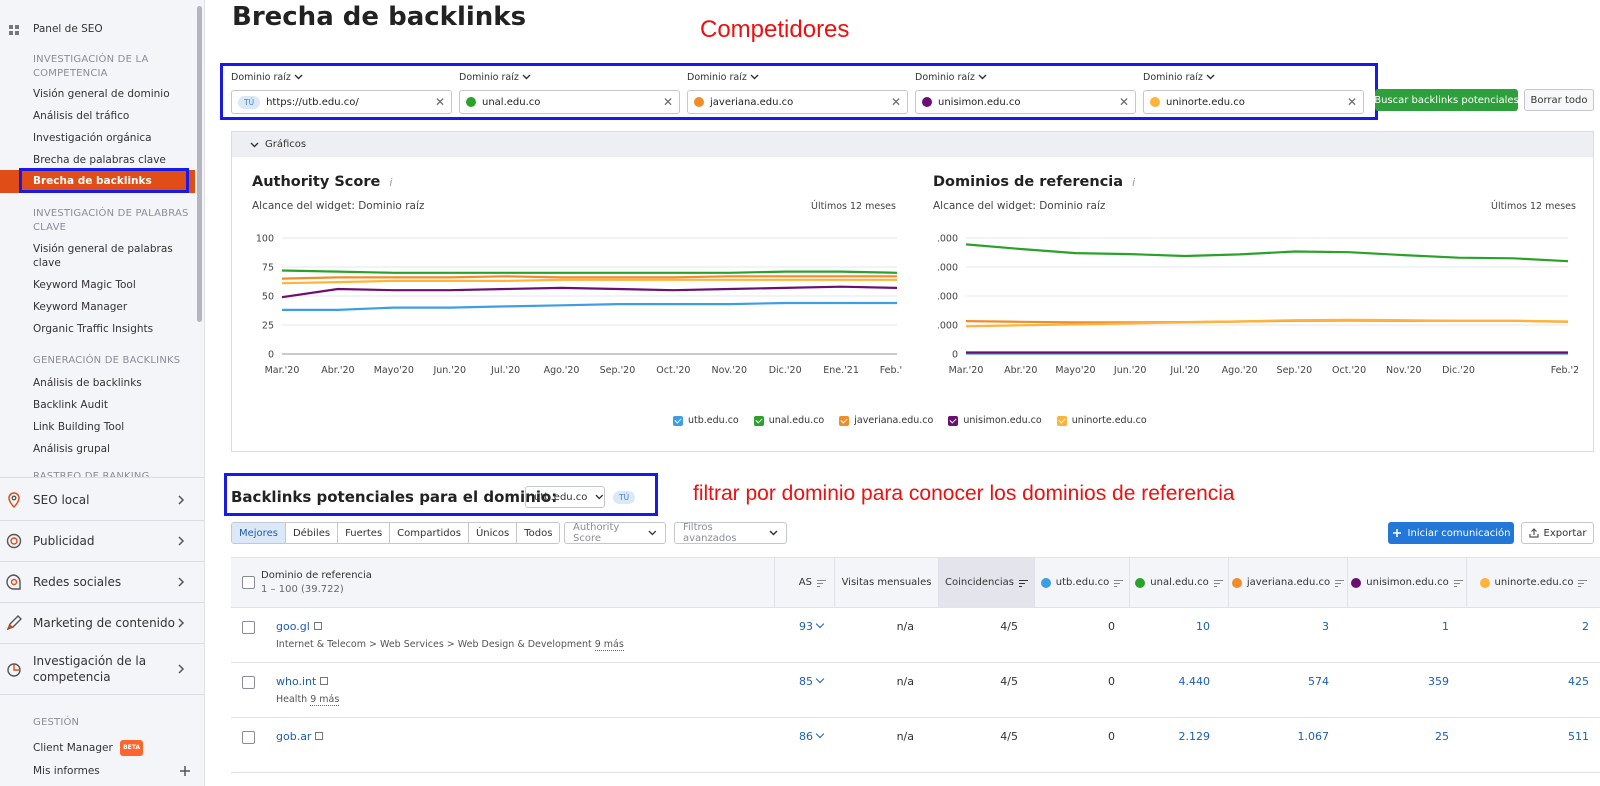 This screenshot has height=786, width=1600. What do you see at coordinates (268, 297) in the screenshot?
I see `y-tick-label: 50` at bounding box center [268, 297].